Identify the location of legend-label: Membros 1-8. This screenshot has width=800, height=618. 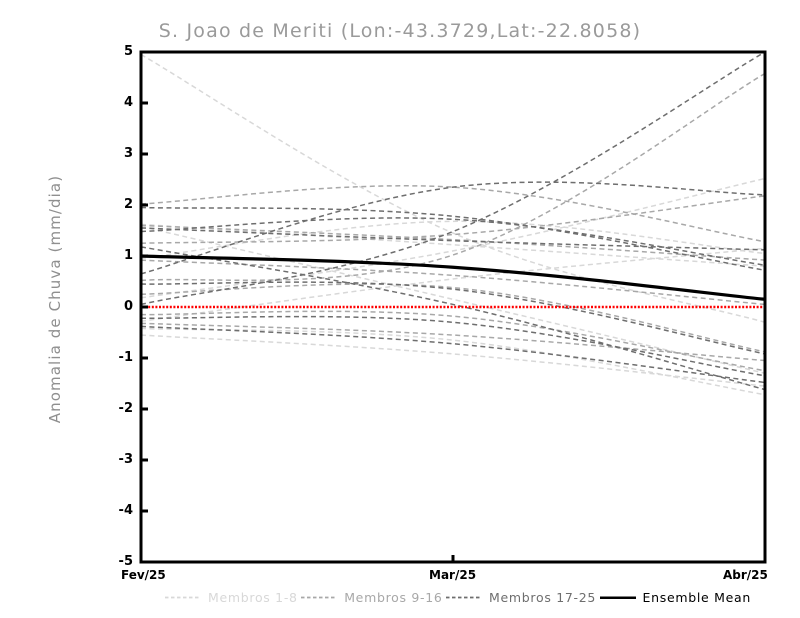
(253, 597).